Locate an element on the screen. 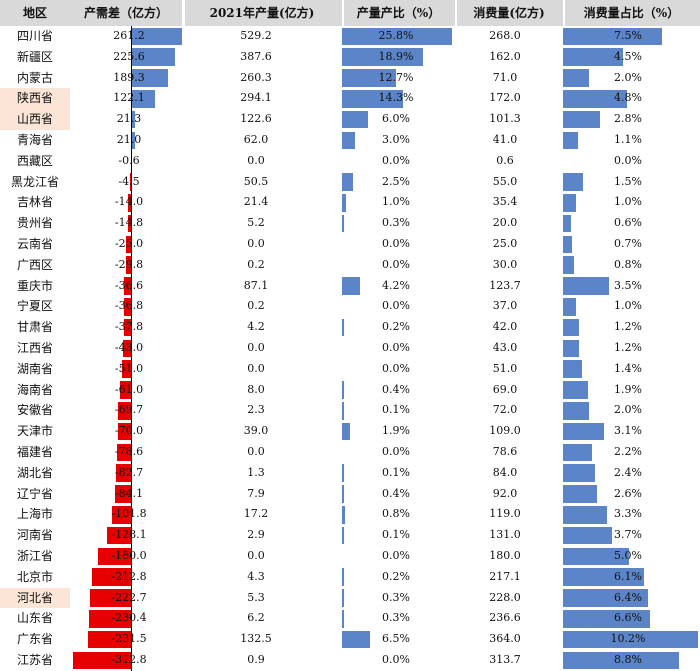  production-value: 0.2 is located at coordinates (256, 264).